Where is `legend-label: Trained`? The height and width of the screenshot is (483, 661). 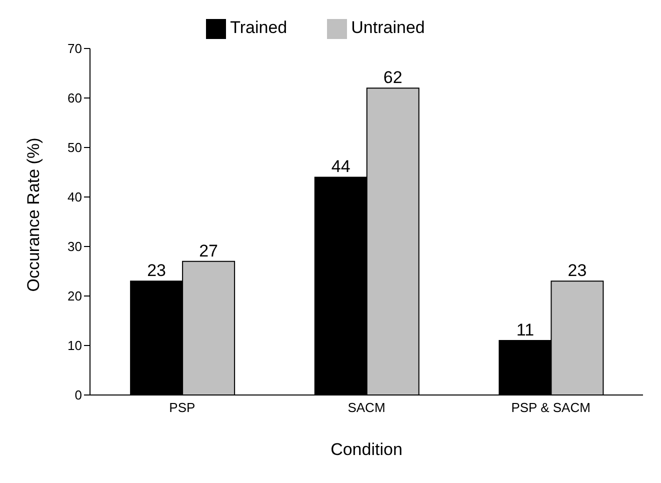 legend-label: Trained is located at coordinates (259, 27).